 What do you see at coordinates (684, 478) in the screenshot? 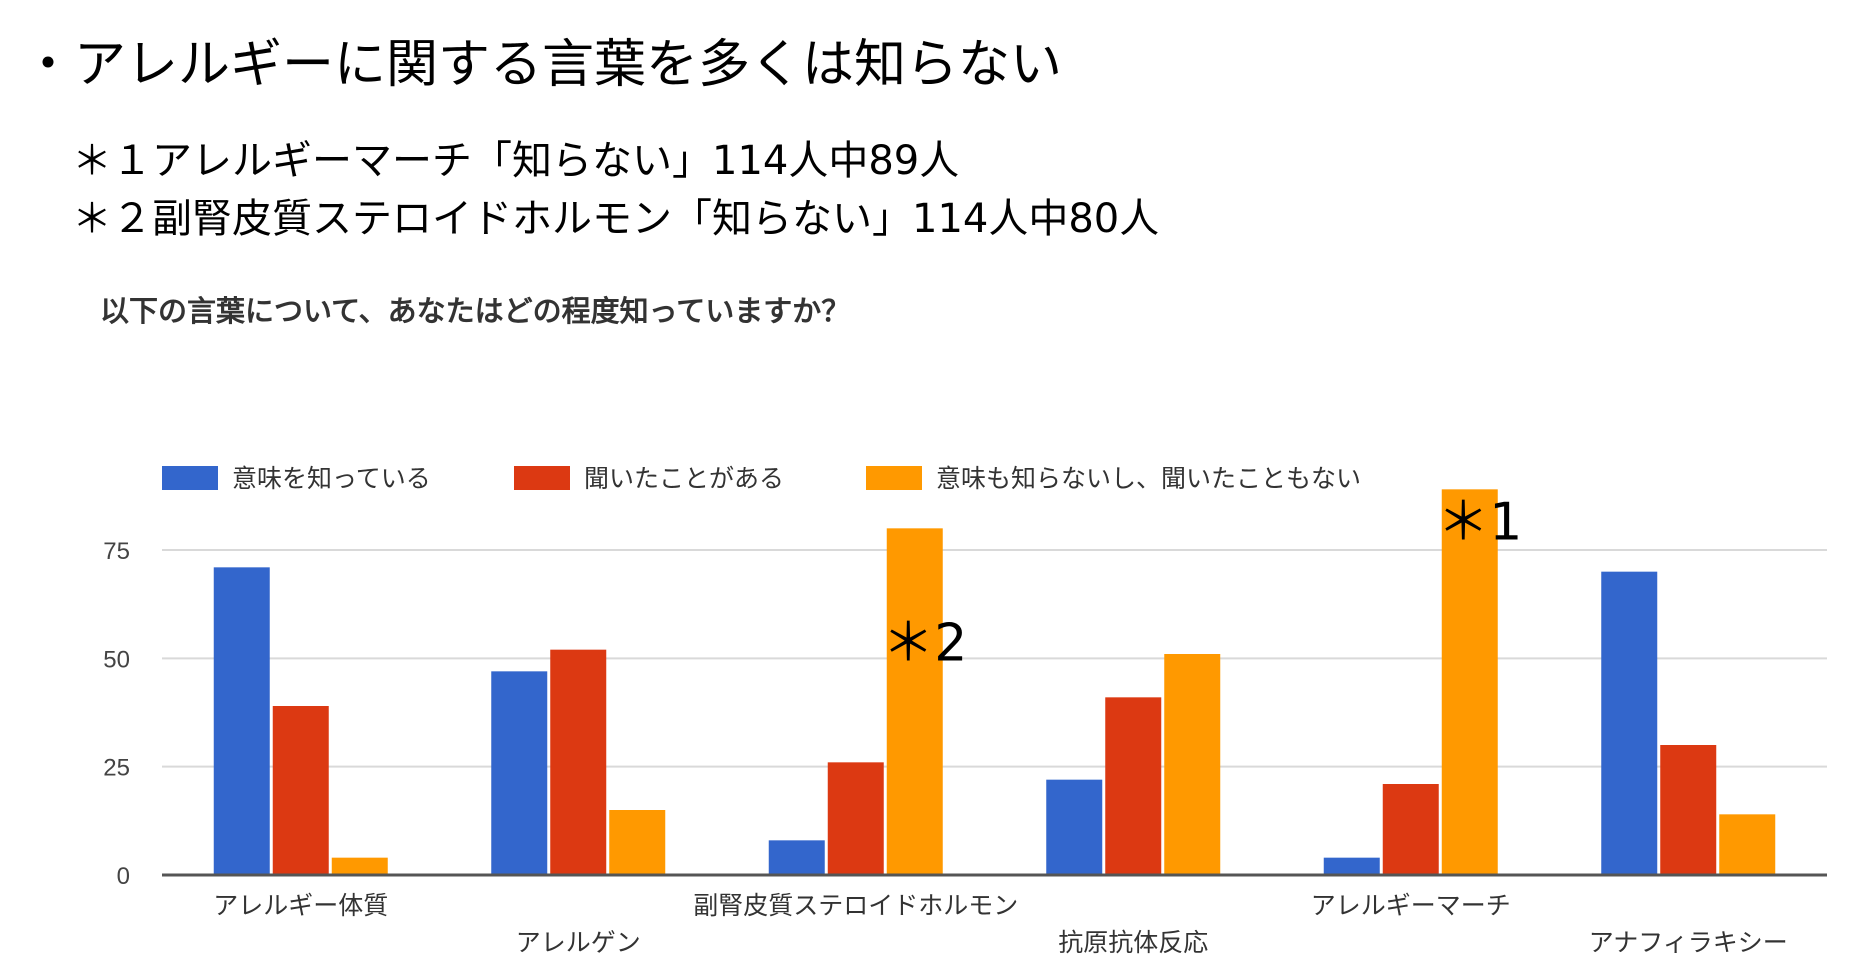
I see `legend-label: 聞いたことがある` at bounding box center [684, 478].